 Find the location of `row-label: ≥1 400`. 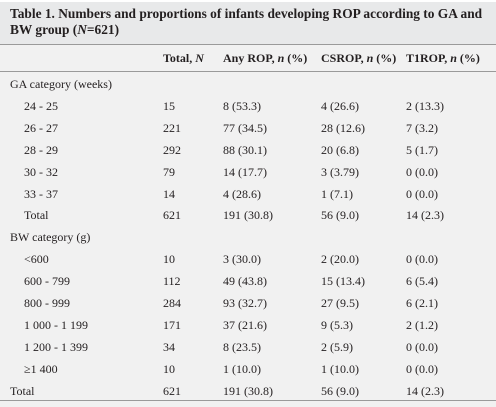

row-label: ≥1 400 is located at coordinates (41, 368).